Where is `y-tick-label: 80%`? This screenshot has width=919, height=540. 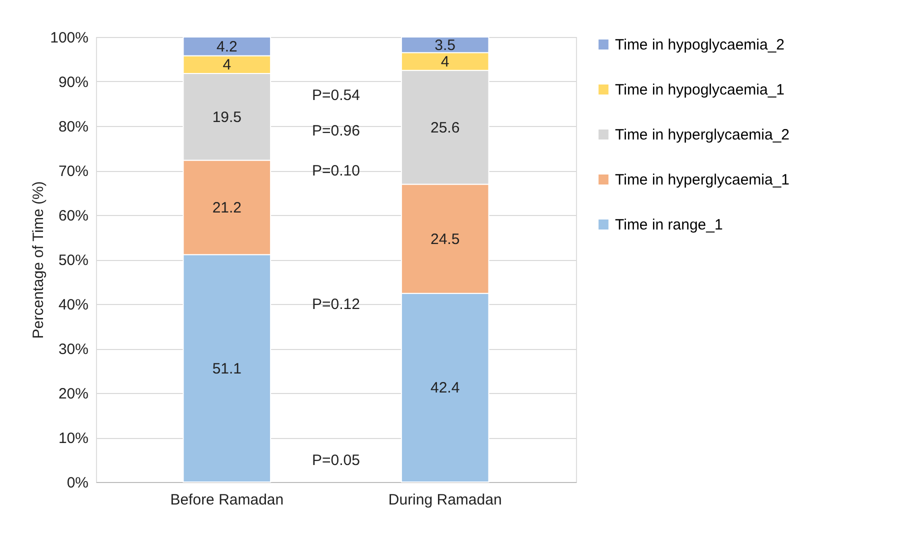
y-tick-label: 80% is located at coordinates (73, 127).